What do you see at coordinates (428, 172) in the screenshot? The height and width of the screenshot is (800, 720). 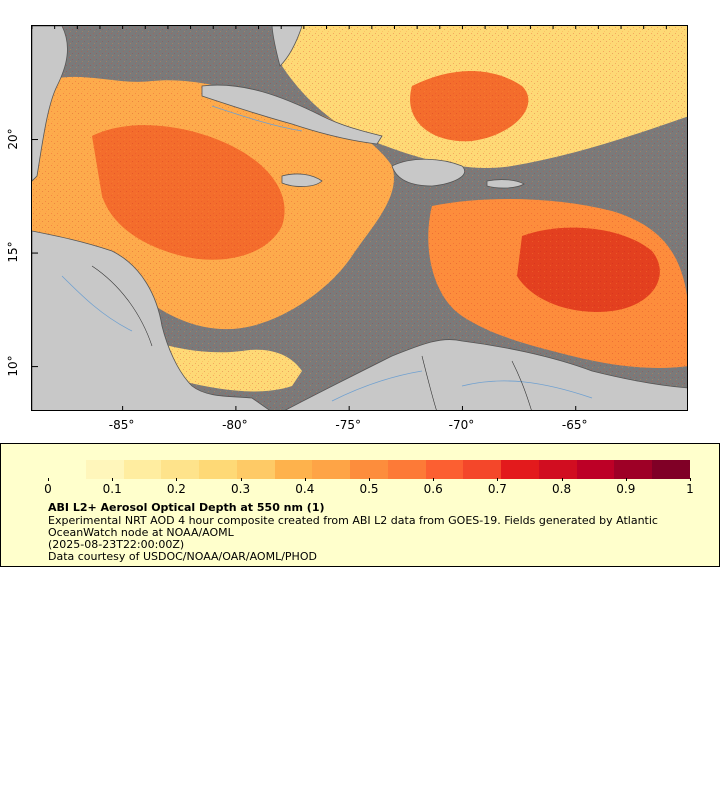 I see `land-hispaniola` at bounding box center [428, 172].